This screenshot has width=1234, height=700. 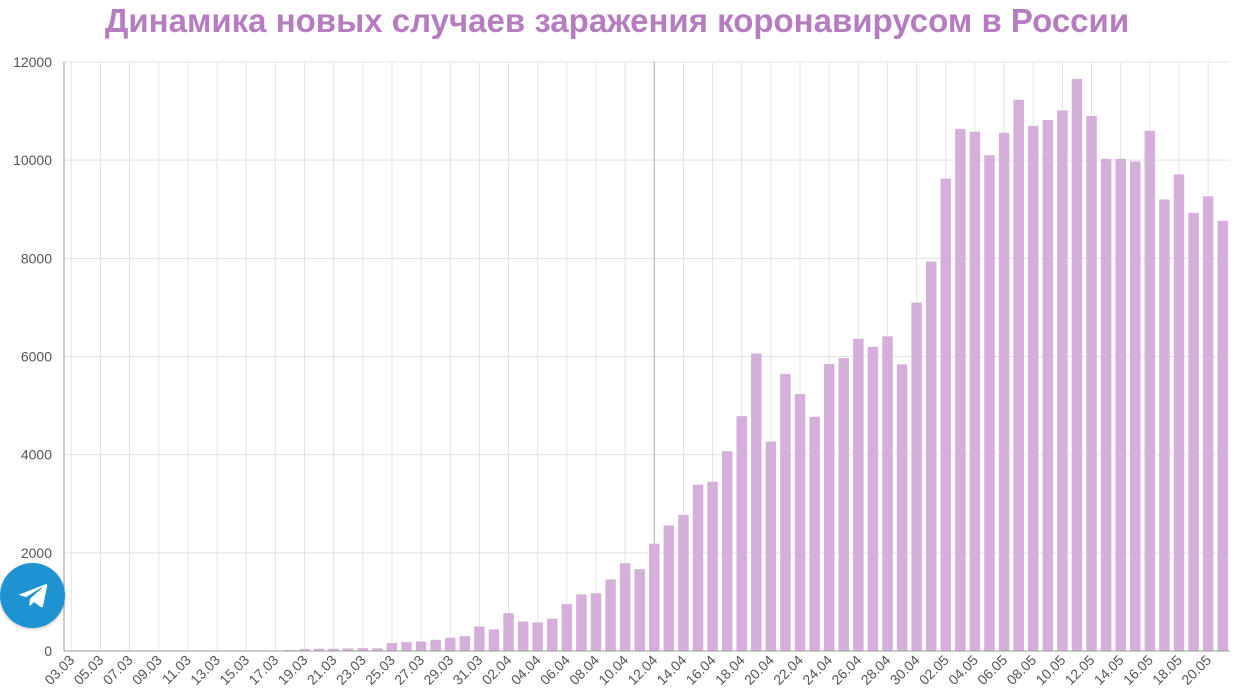 I want to click on x-tick-label: 22.04, so click(x=788, y=670).